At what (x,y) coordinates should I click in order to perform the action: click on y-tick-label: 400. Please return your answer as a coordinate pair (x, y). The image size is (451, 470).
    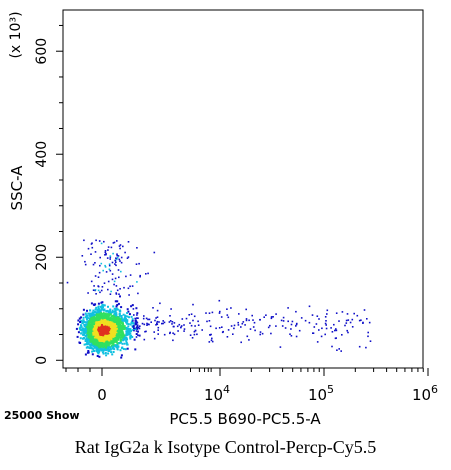
    Looking at the image, I should click on (42, 154).